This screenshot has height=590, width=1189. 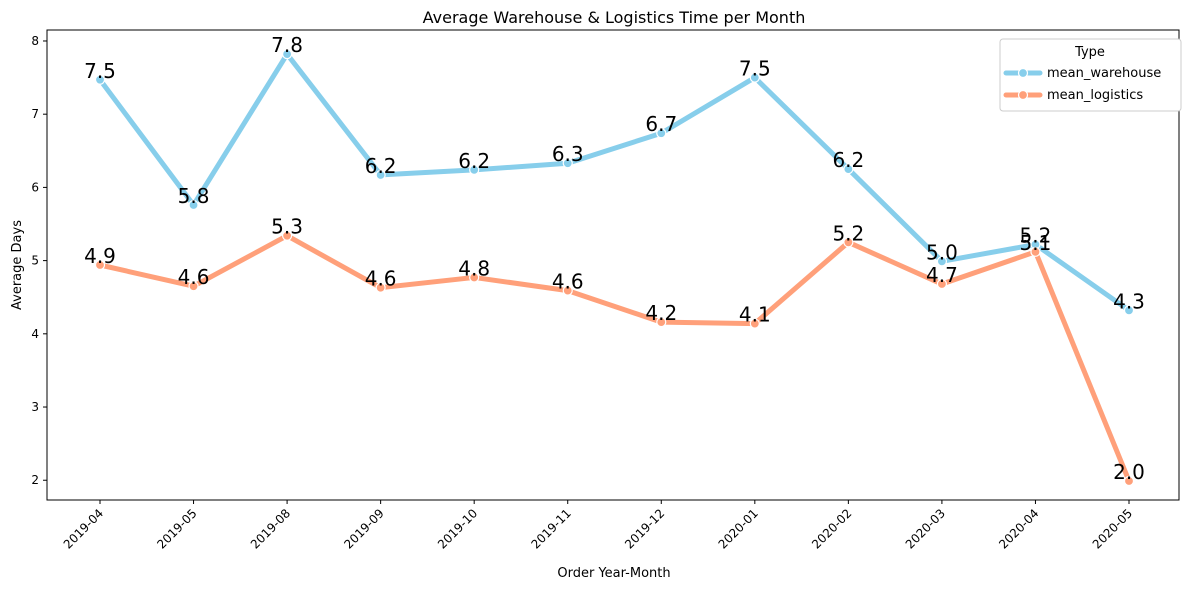 What do you see at coordinates (1129, 301) in the screenshot?
I see `data-label-mean_warehouse: 4.3` at bounding box center [1129, 301].